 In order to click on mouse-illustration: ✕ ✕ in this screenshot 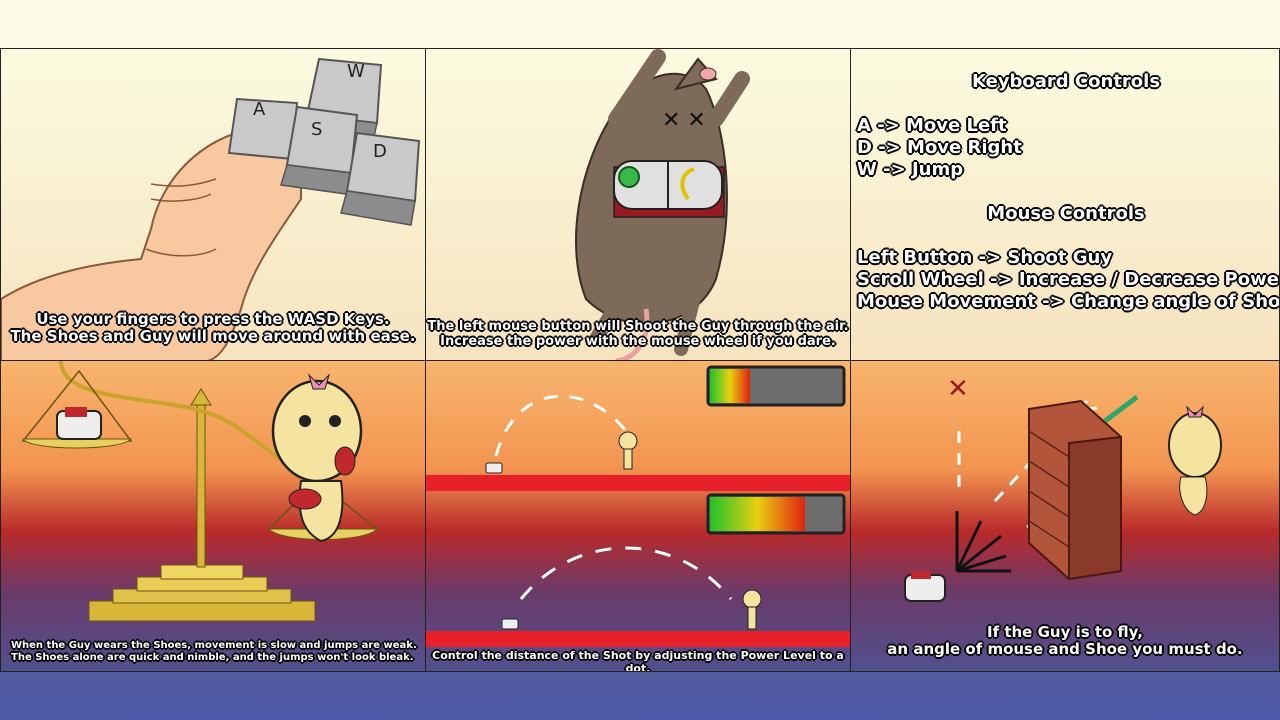, I will do `click(662, 204)`.